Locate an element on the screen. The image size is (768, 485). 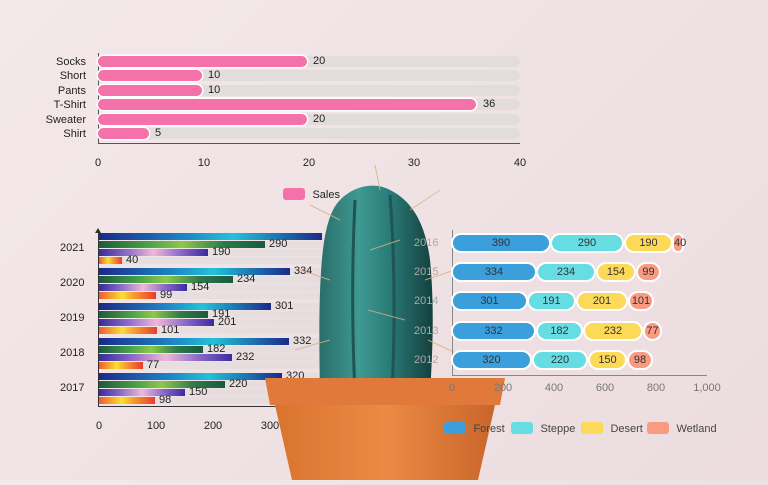
category-label: Short is located at coordinates (72, 76).